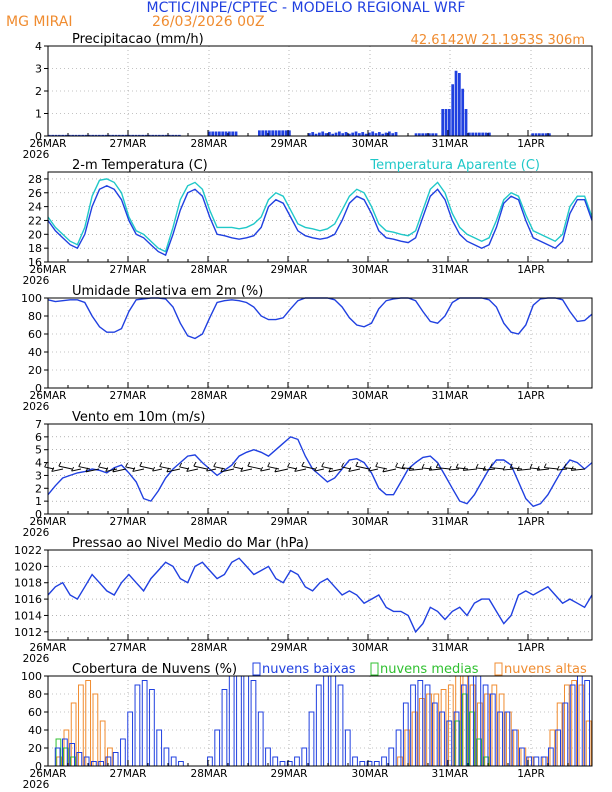  Describe the element at coordinates (320, 595) in the screenshot. I see `slp-line` at that location.